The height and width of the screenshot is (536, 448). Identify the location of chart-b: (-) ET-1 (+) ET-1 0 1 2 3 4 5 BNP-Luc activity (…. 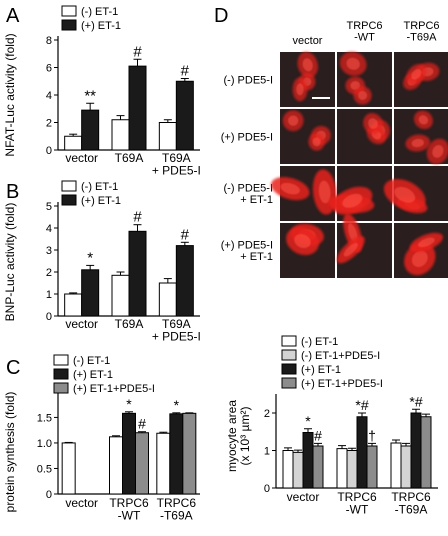
(102, 262).